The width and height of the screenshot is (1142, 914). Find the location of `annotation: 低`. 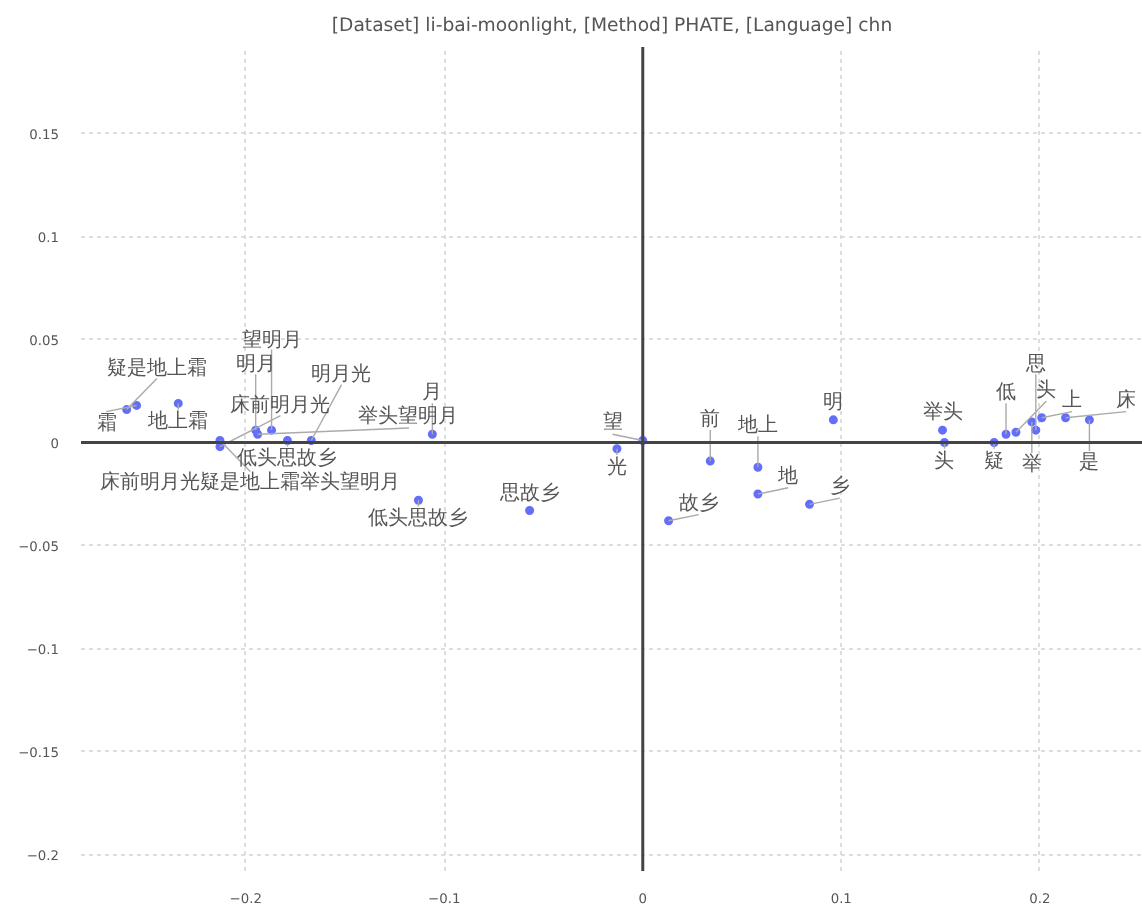

annotation: 低 is located at coordinates (1006, 393).